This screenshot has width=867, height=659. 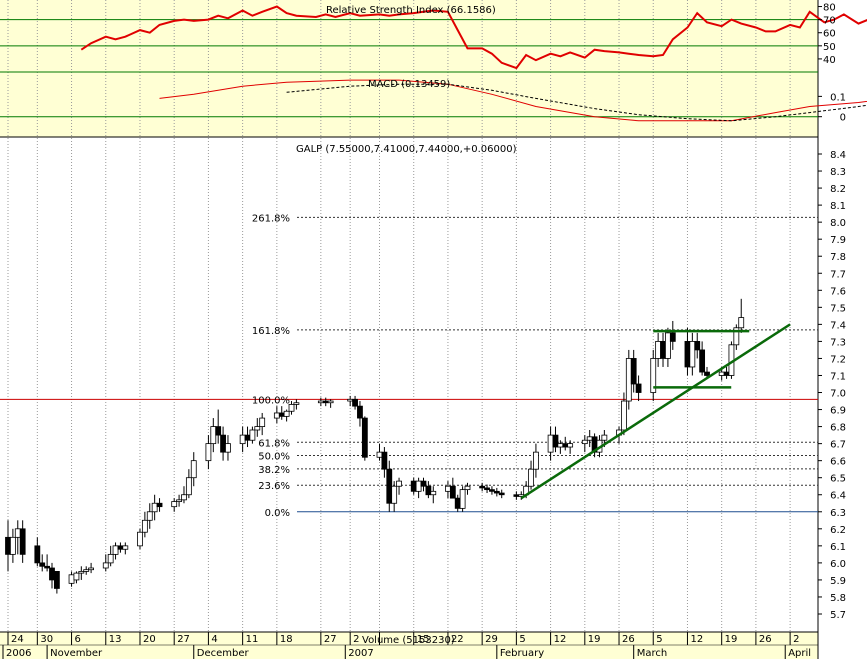 I want to click on fib-level-label: 23.6%, so click(x=274, y=486).